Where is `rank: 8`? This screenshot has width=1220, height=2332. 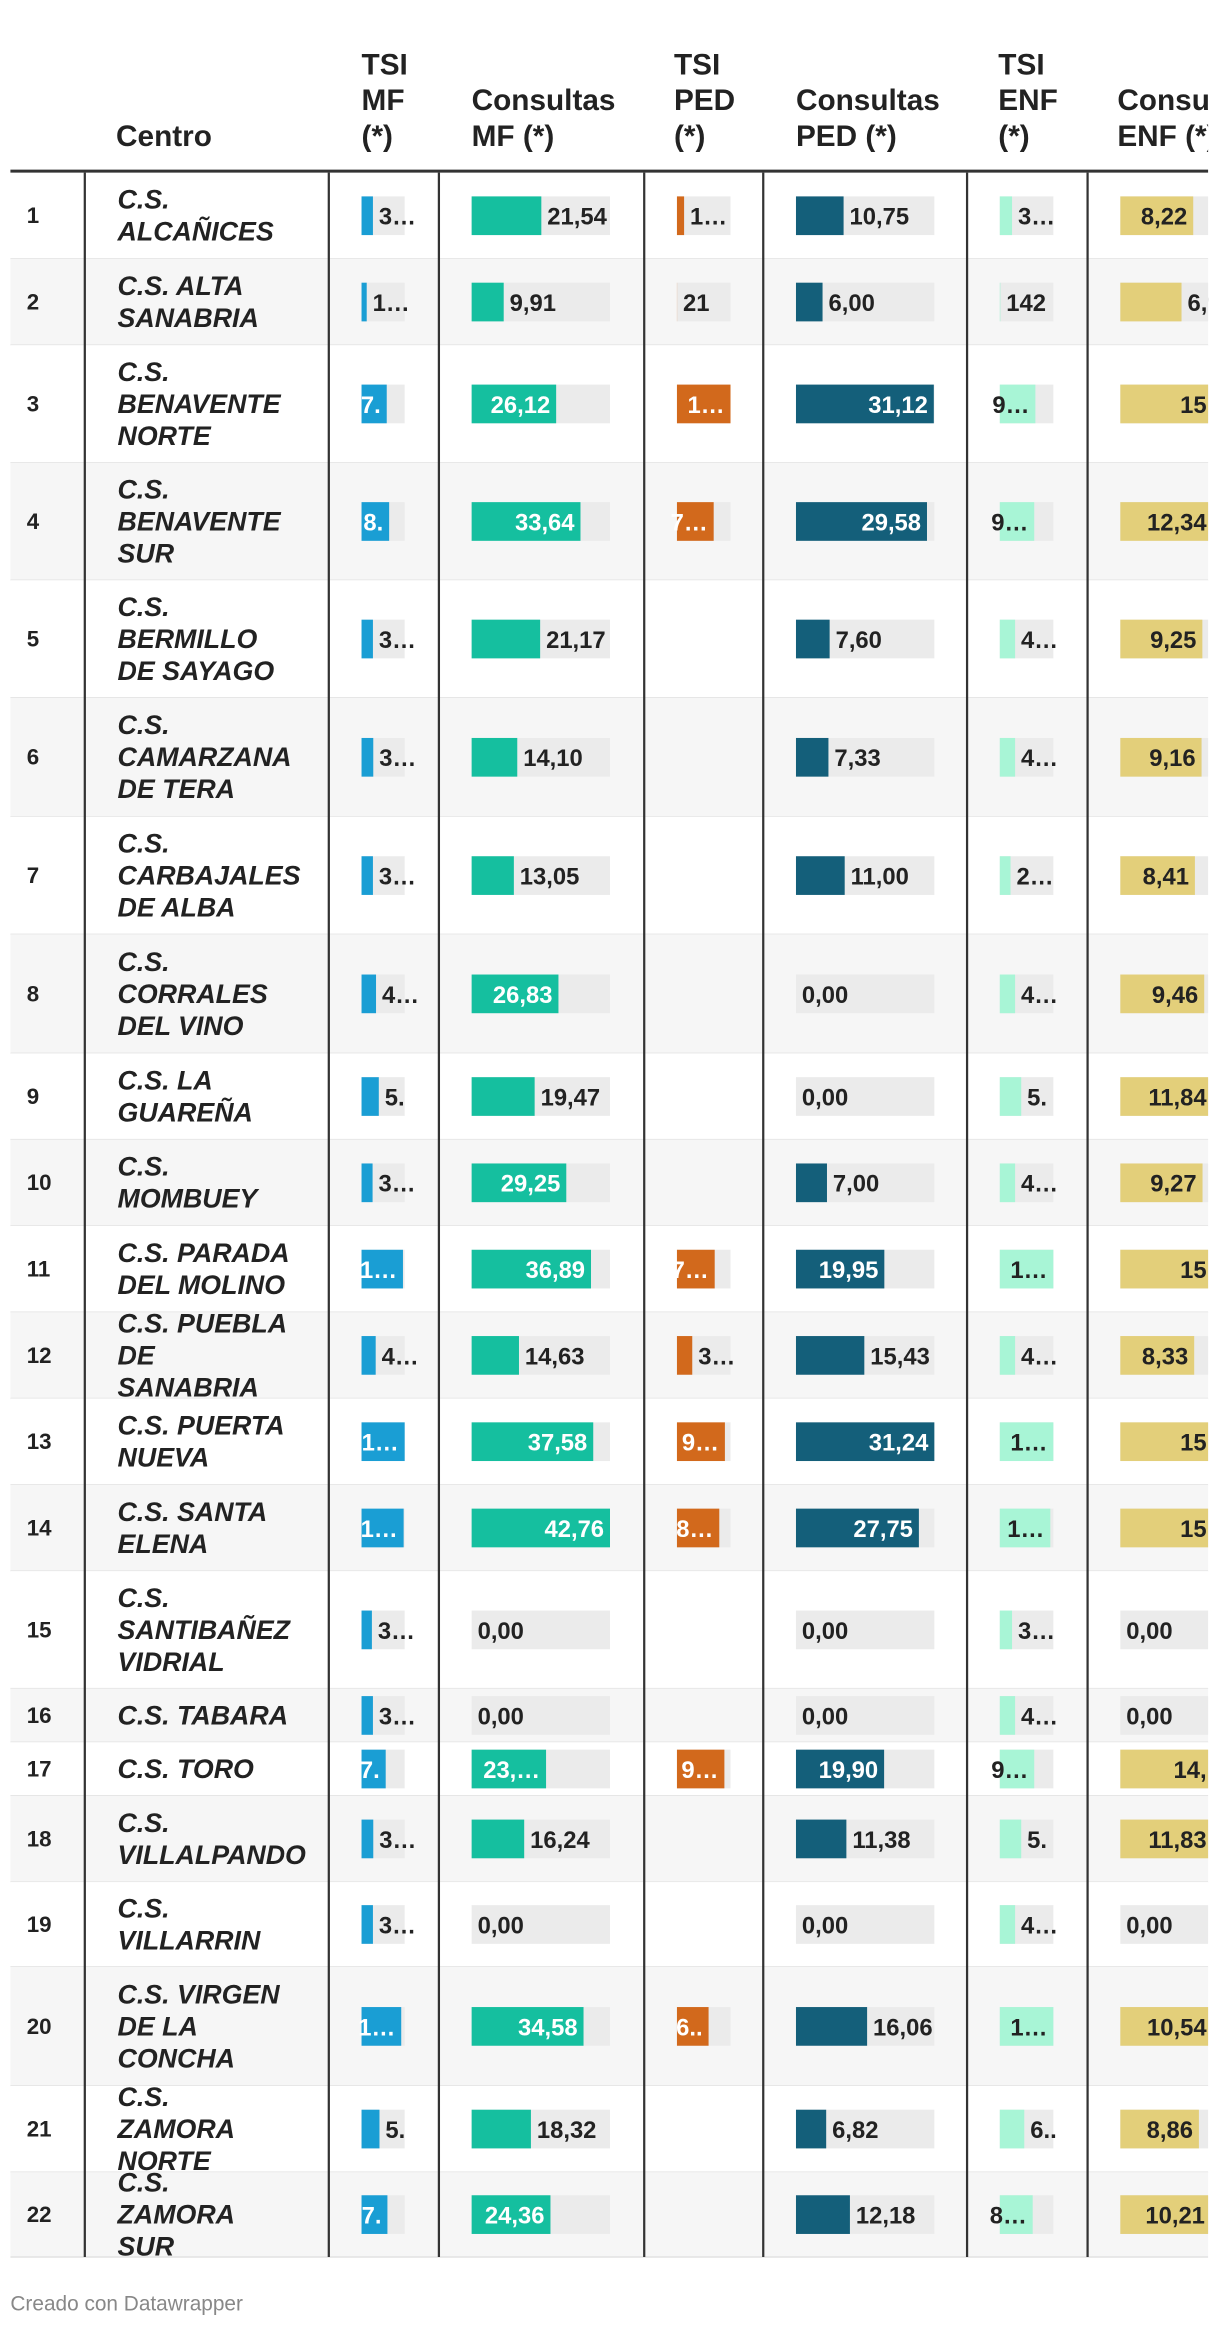 rank: 8 is located at coordinates (33, 993).